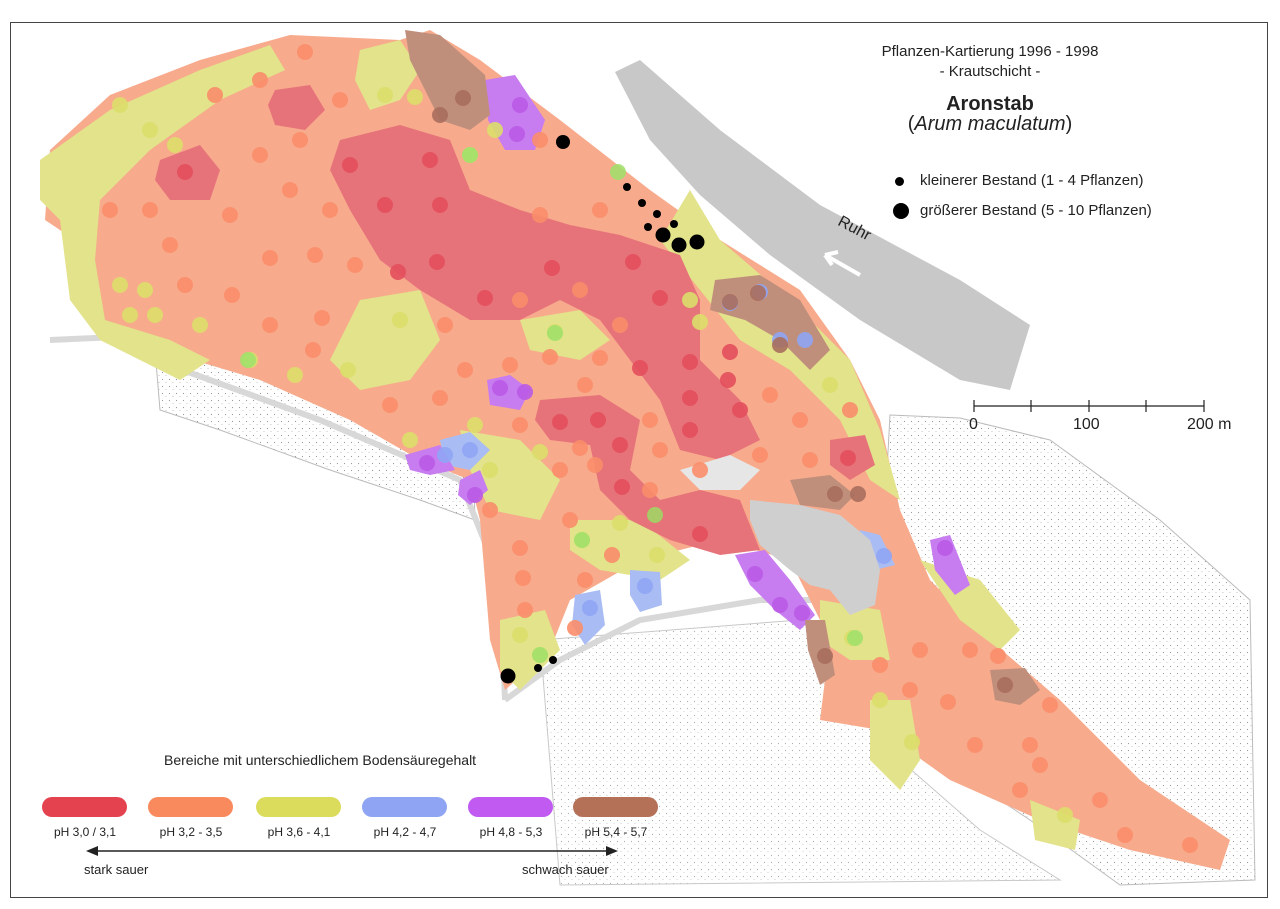  Describe the element at coordinates (815, 557) in the screenshot. I see `building-complex` at that location.